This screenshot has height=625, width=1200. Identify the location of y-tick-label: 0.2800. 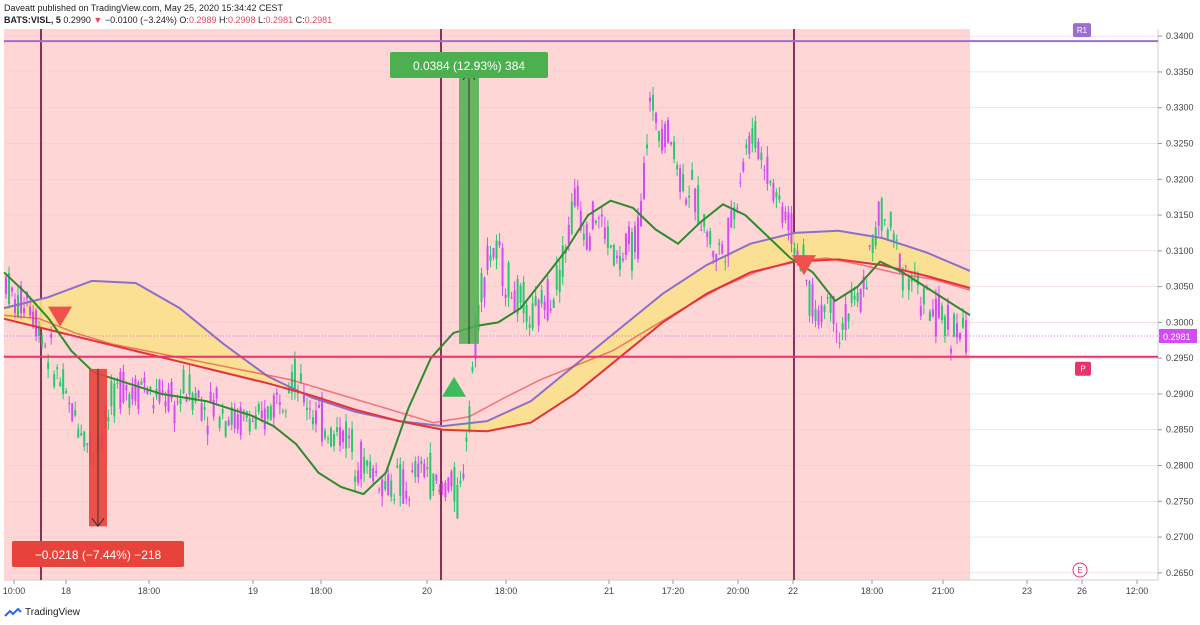
(1180, 466).